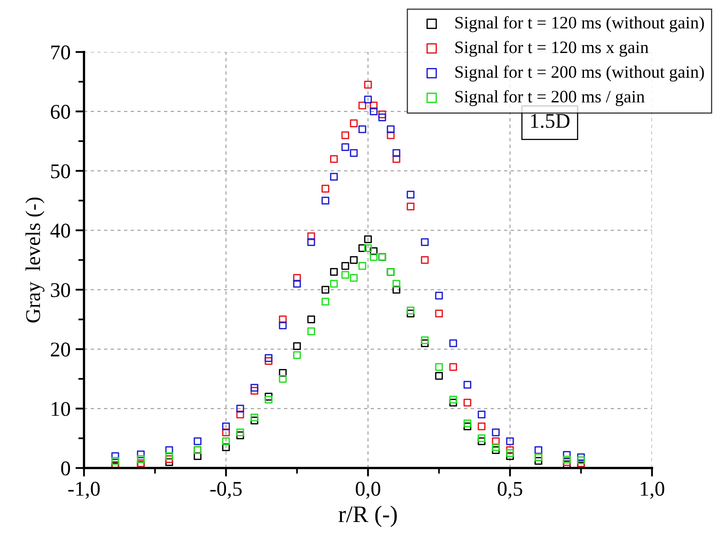 The width and height of the screenshot is (721, 543). What do you see at coordinates (60, 290) in the screenshot?
I see `y-tick-label: 30` at bounding box center [60, 290].